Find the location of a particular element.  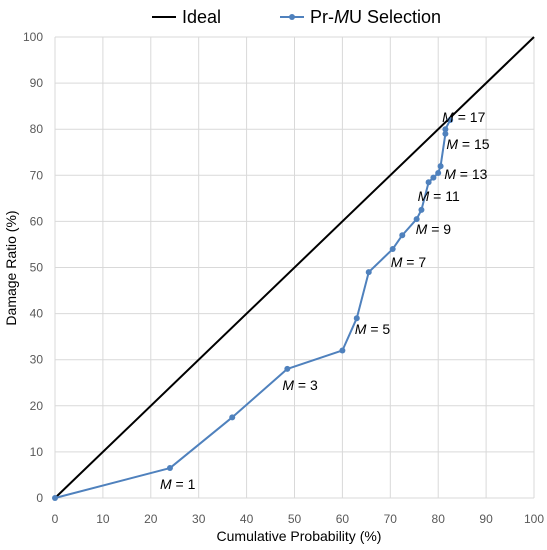

x-tick-label-90: 90 is located at coordinates (486, 519).